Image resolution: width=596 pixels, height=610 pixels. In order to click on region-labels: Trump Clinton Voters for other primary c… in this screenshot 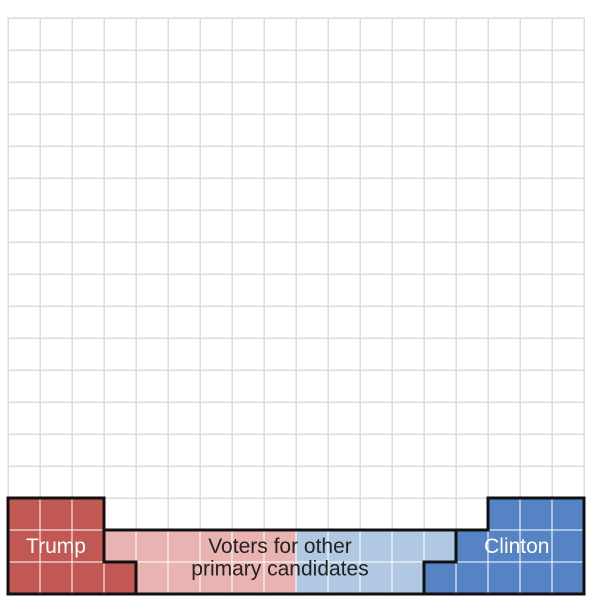, I will do `click(287, 557)`.